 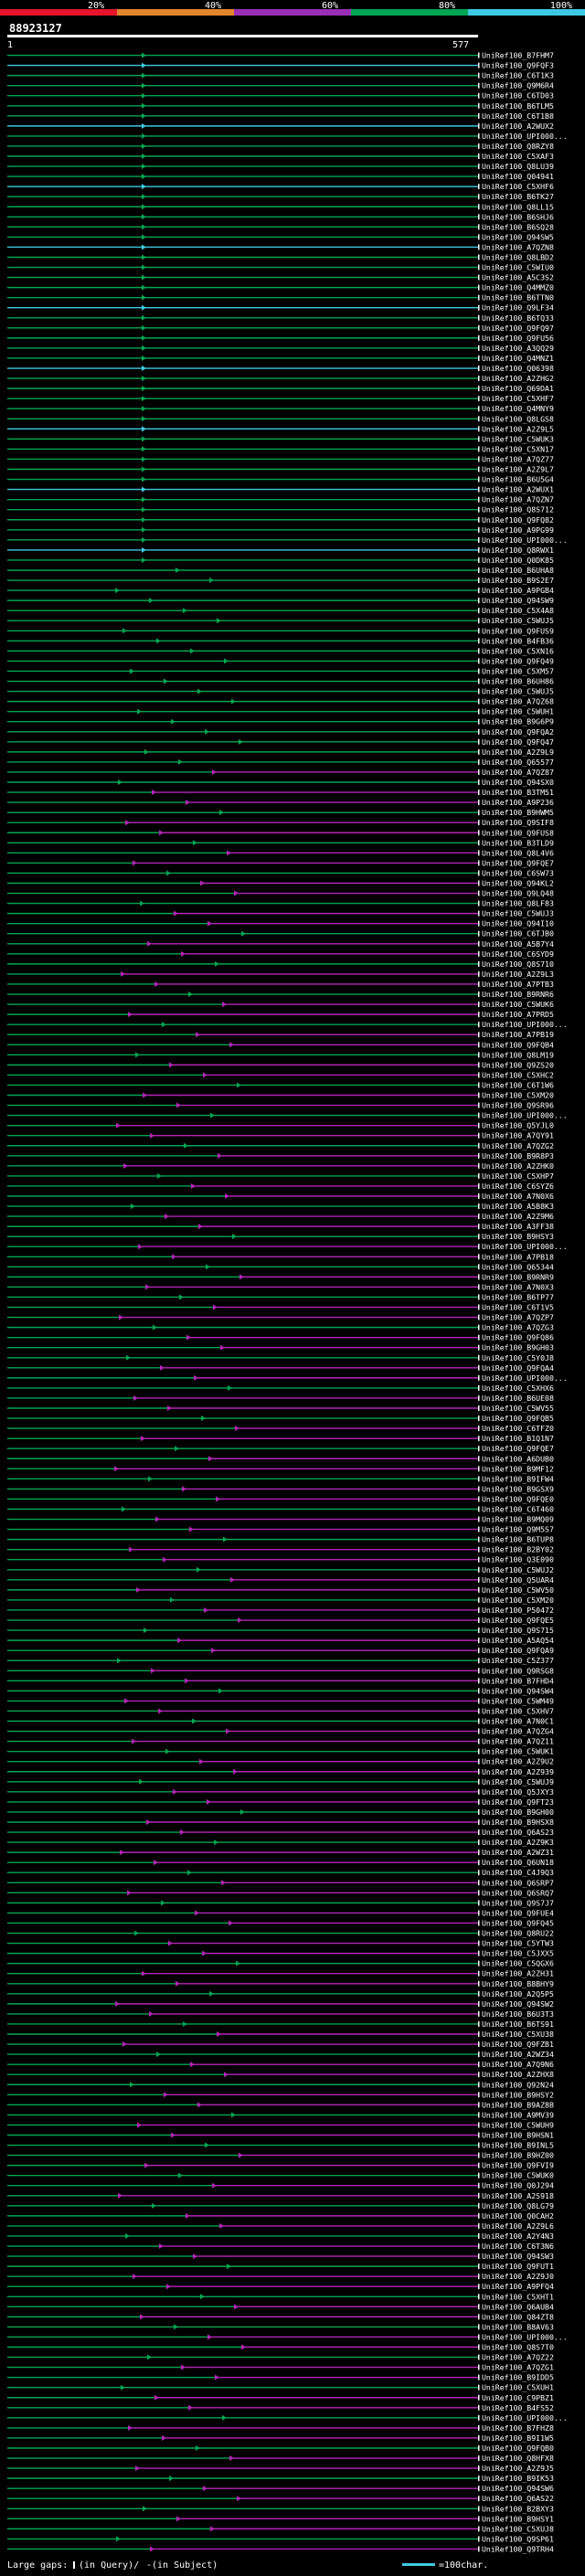 I want to click on hit-label: UniRef100_C6T1W6, so click(x=518, y=1084).